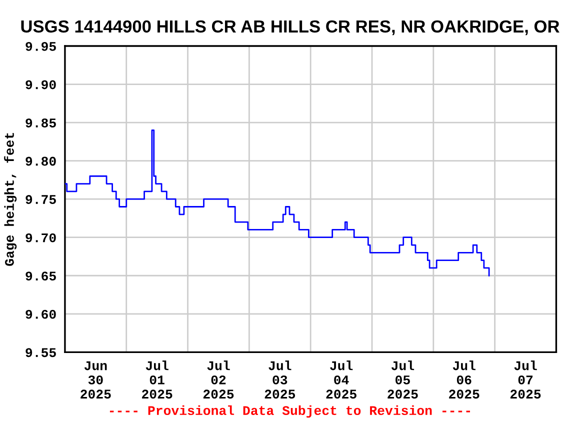  What do you see at coordinates (290, 411) in the screenshot?
I see `text: ---- Provisional Data Subject to Revision ----` at bounding box center [290, 411].